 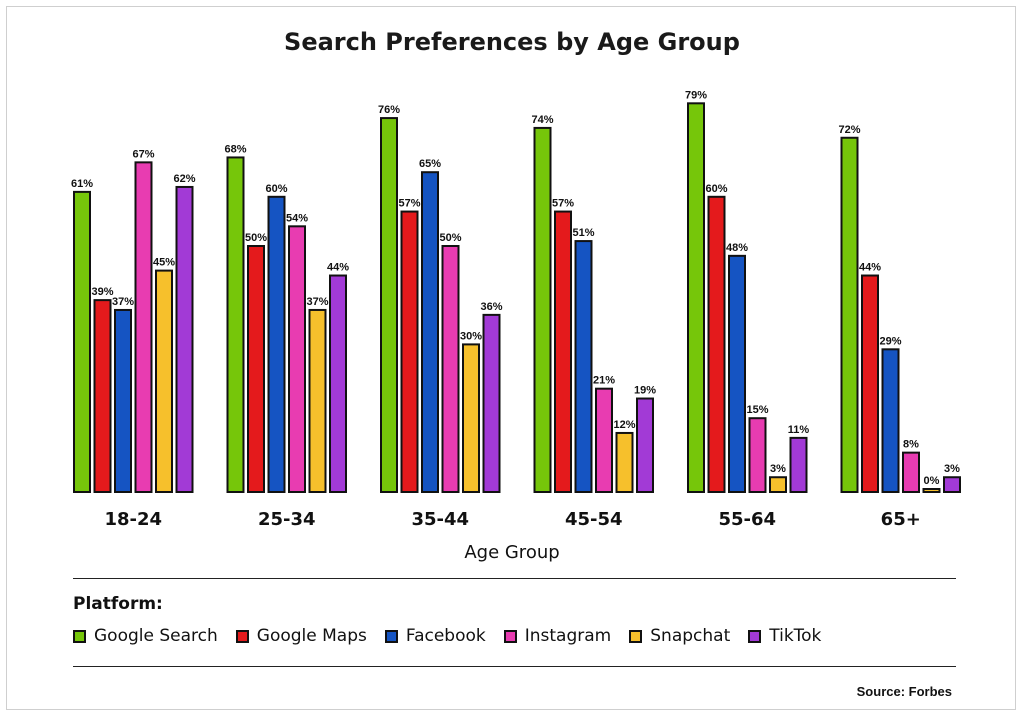 I want to click on data-label: 48%, so click(x=737, y=248).